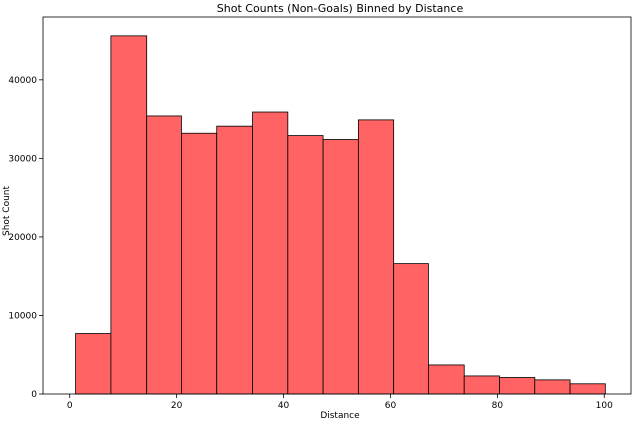  I want to click on y-tick-label: 30000, so click(22, 159).